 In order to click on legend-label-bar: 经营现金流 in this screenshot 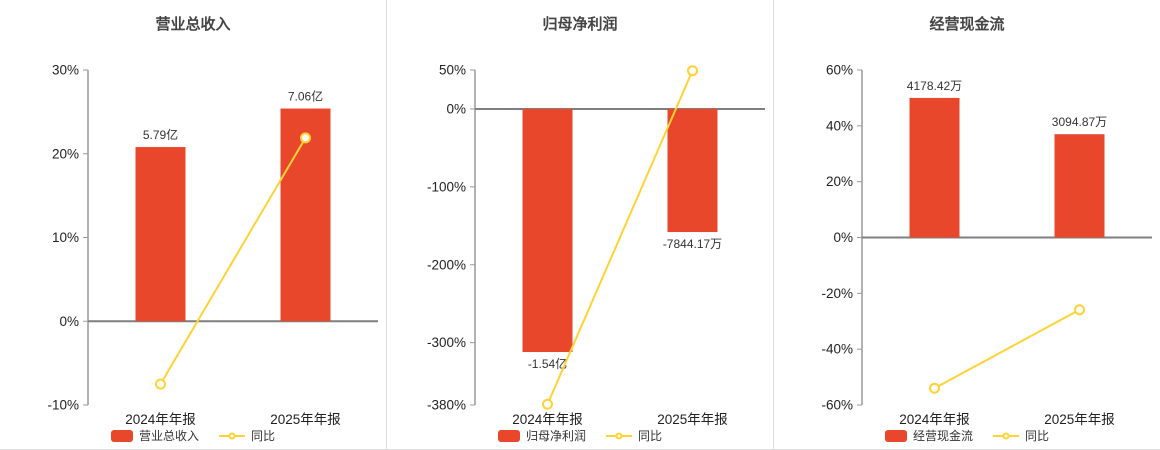, I will do `click(942, 436)`.